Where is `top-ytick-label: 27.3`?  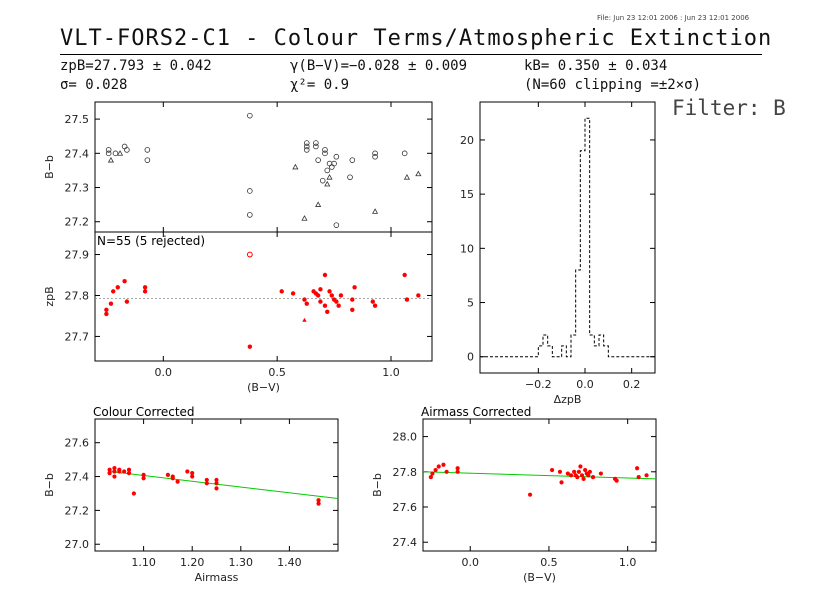
top-ytick-label: 27.3 is located at coordinates (77, 188).